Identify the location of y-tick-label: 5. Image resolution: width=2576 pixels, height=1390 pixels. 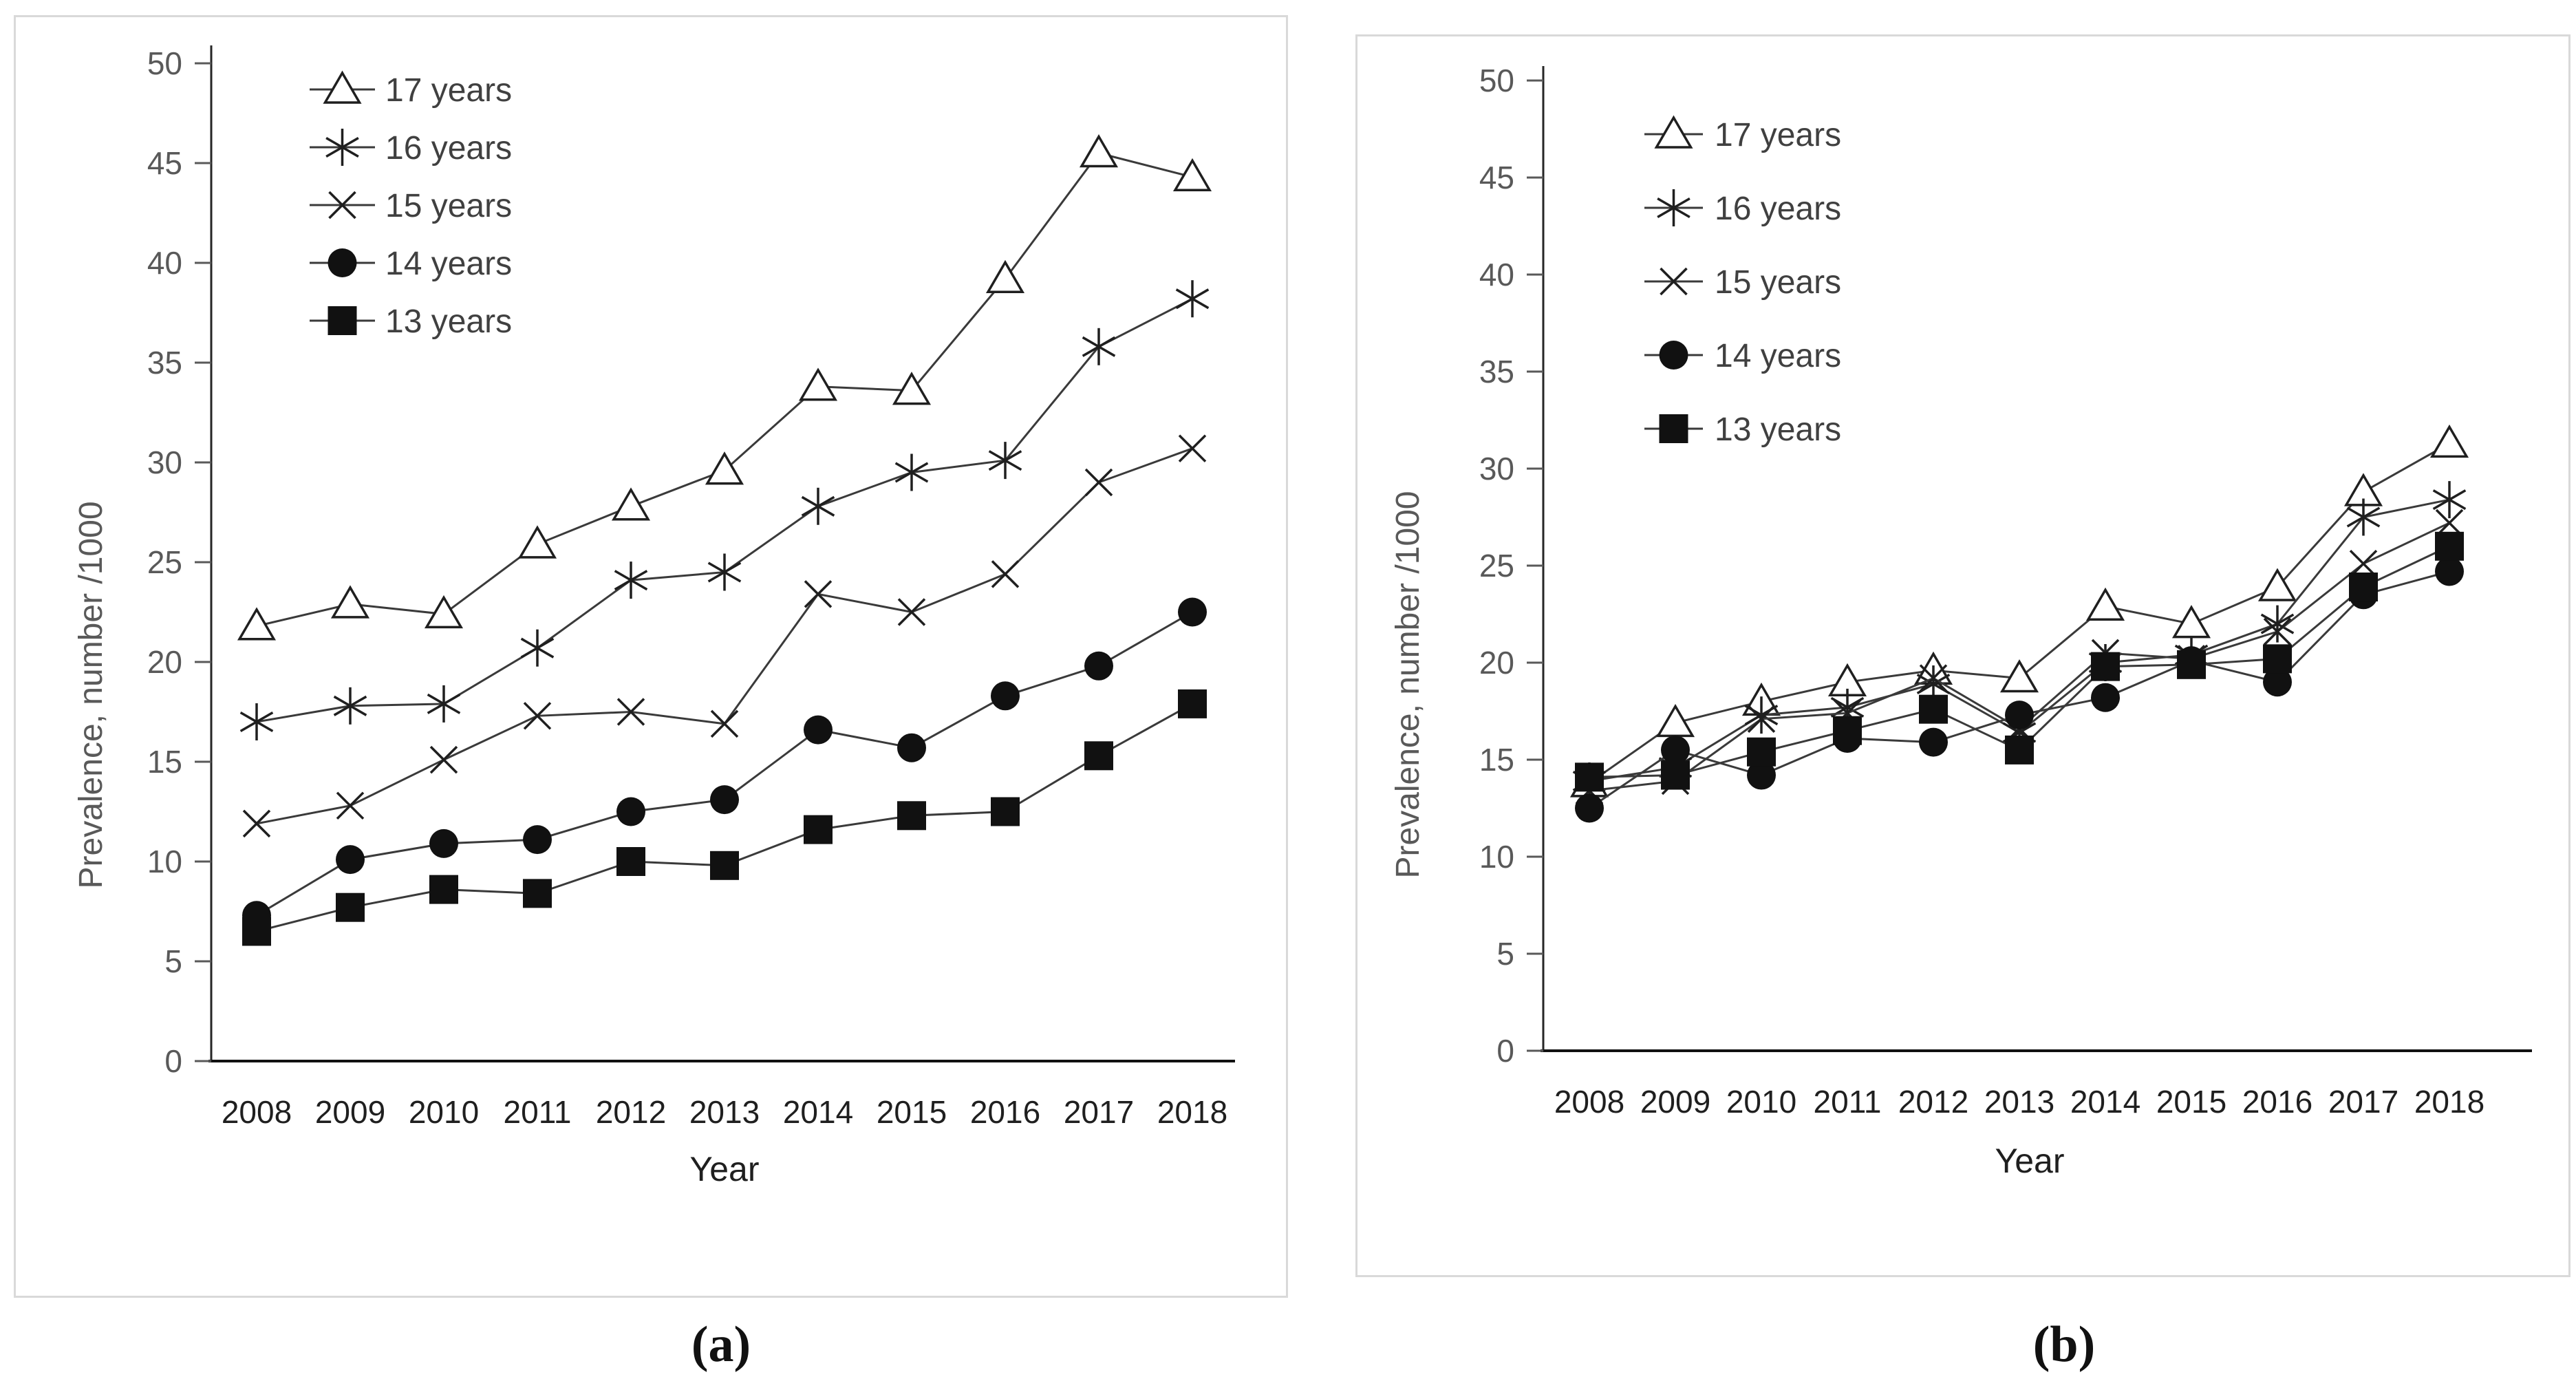
(173, 961).